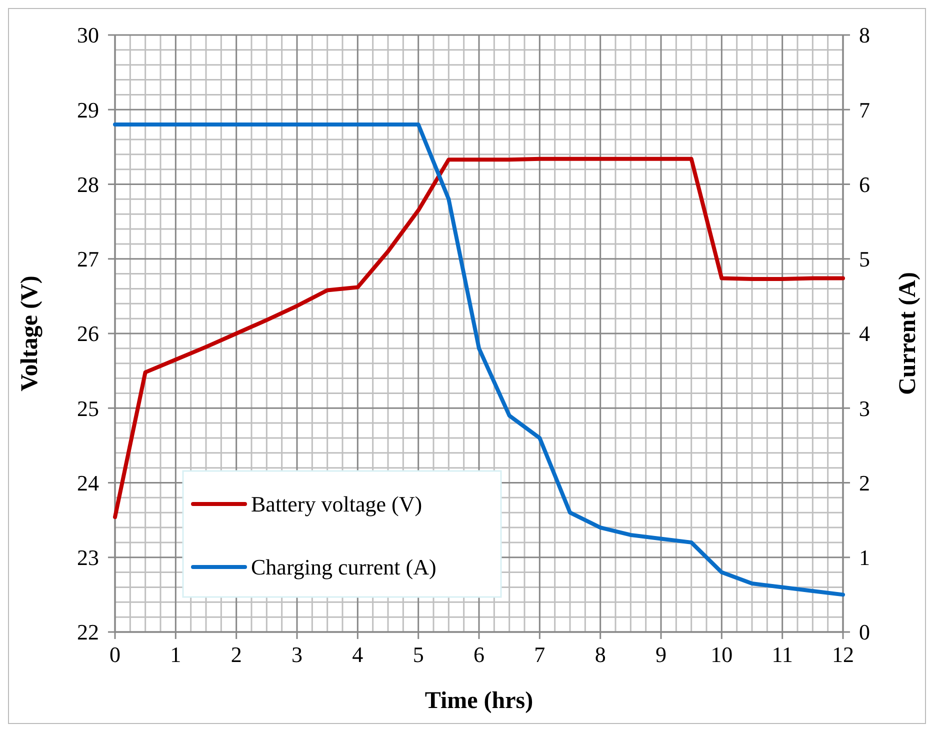 Image resolution: width=934 pixels, height=732 pixels. What do you see at coordinates (600, 654) in the screenshot?
I see `x-tick-label: 8` at bounding box center [600, 654].